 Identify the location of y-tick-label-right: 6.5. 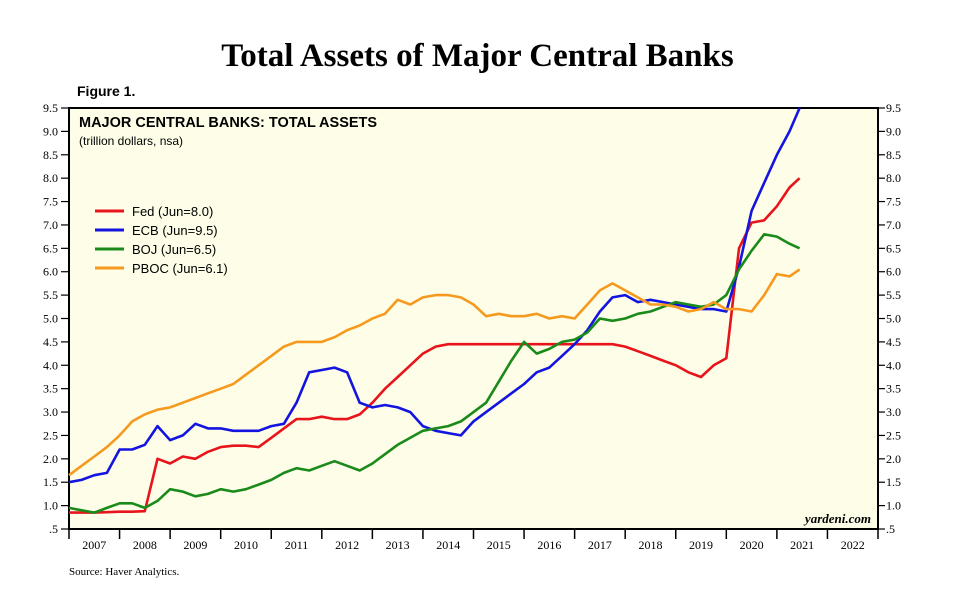
(893, 248).